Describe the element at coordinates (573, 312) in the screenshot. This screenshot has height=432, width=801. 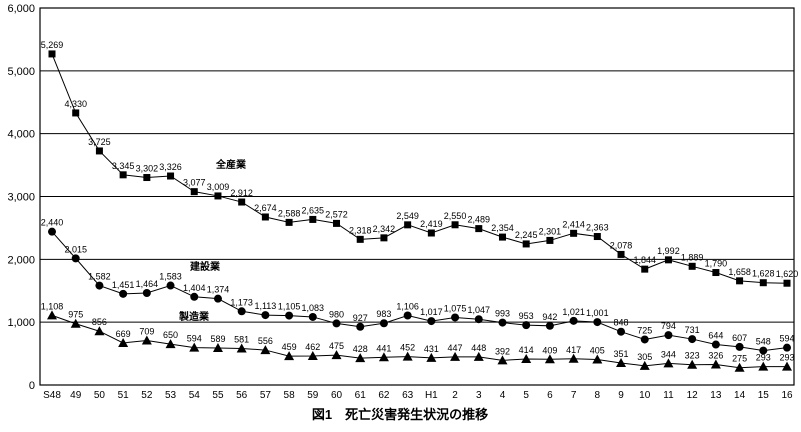
I see `data-label-construction: 1,021` at that location.